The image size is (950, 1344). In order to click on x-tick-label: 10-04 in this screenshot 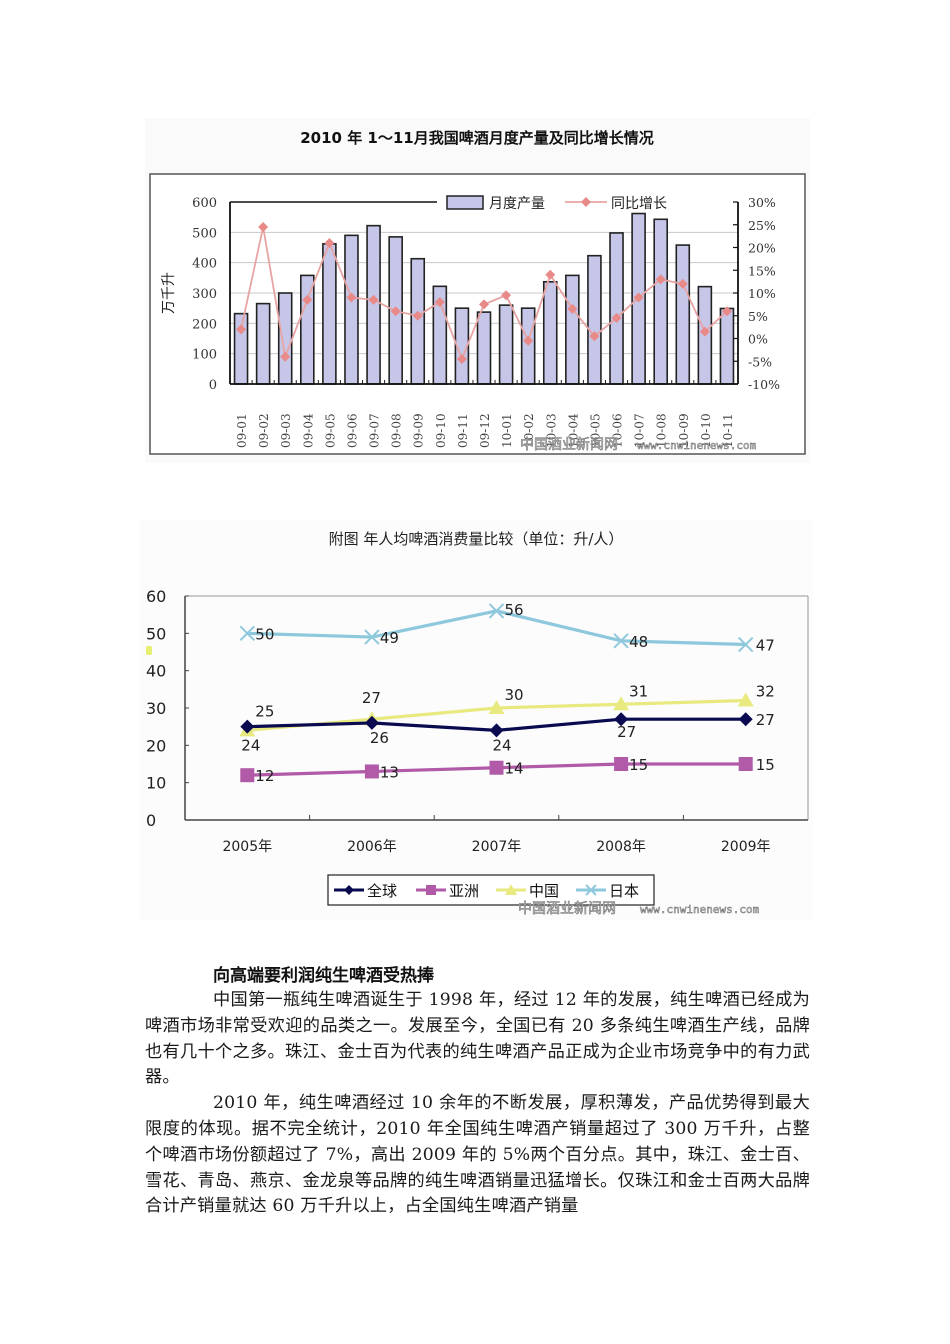, I will do `click(573, 430)`.